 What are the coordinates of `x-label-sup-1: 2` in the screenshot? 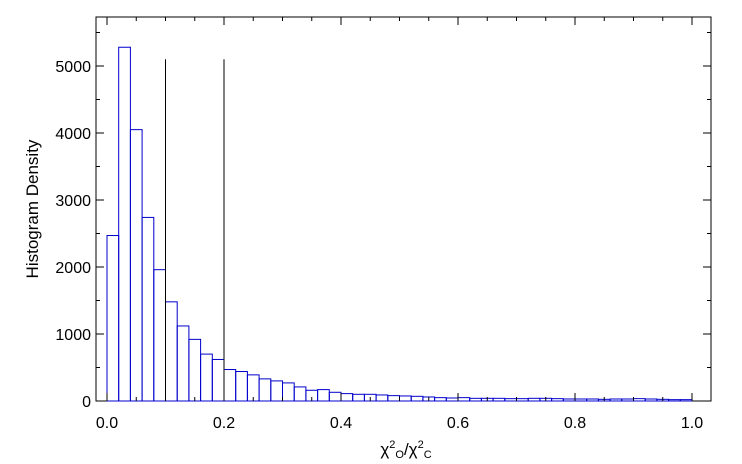 It's located at (392, 445).